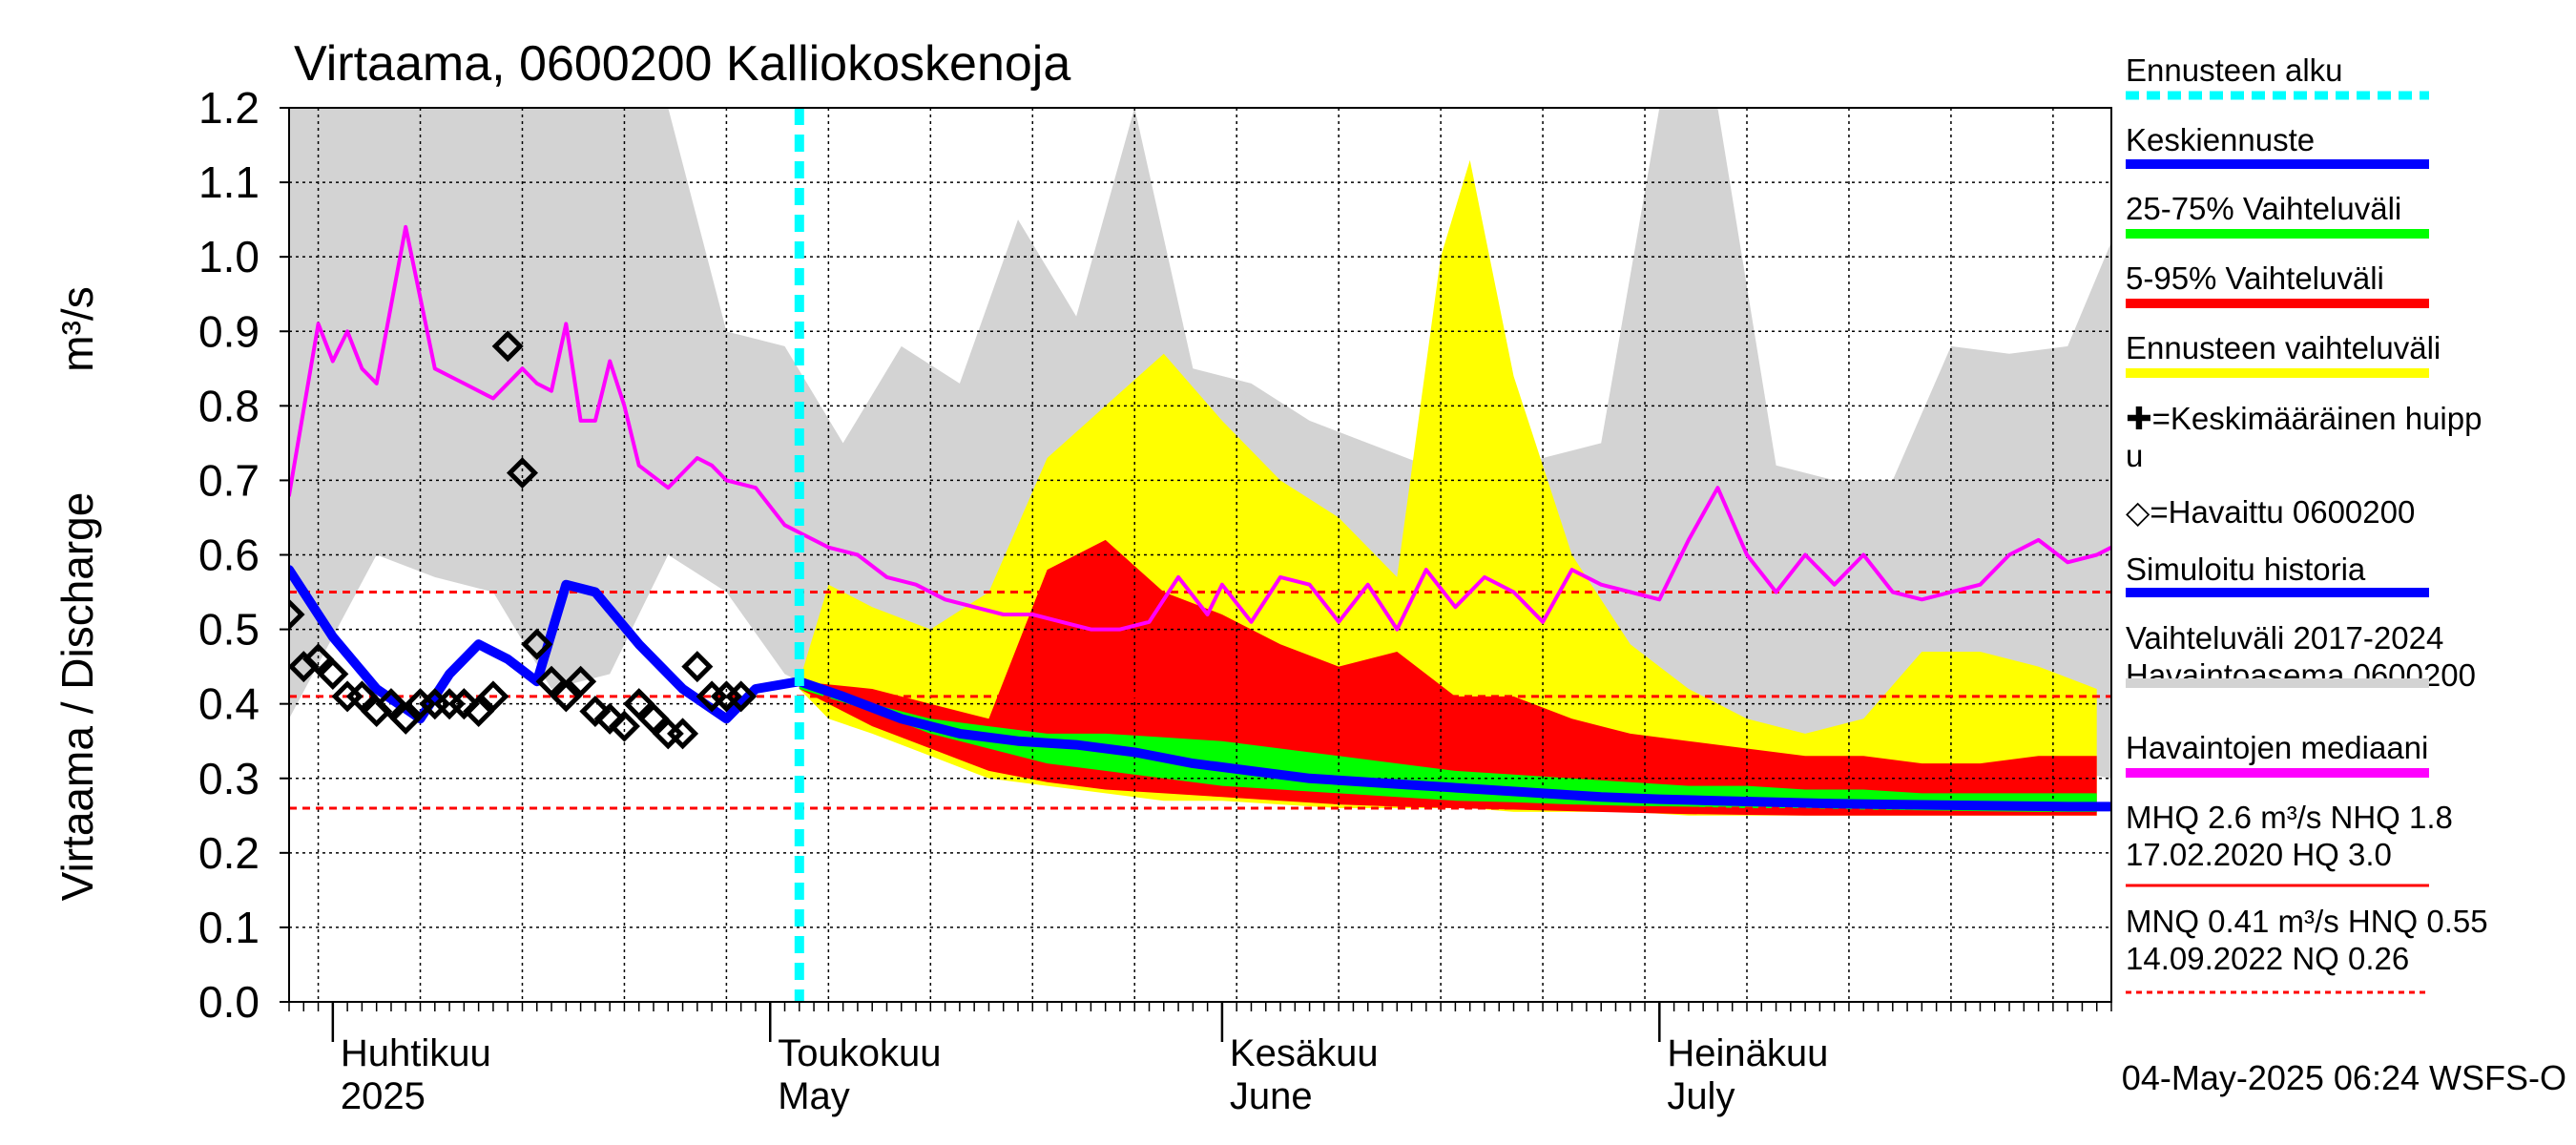 The image size is (2576, 1145). What do you see at coordinates (229, 182) in the screenshot?
I see `y-tick-label: 1.1` at bounding box center [229, 182].